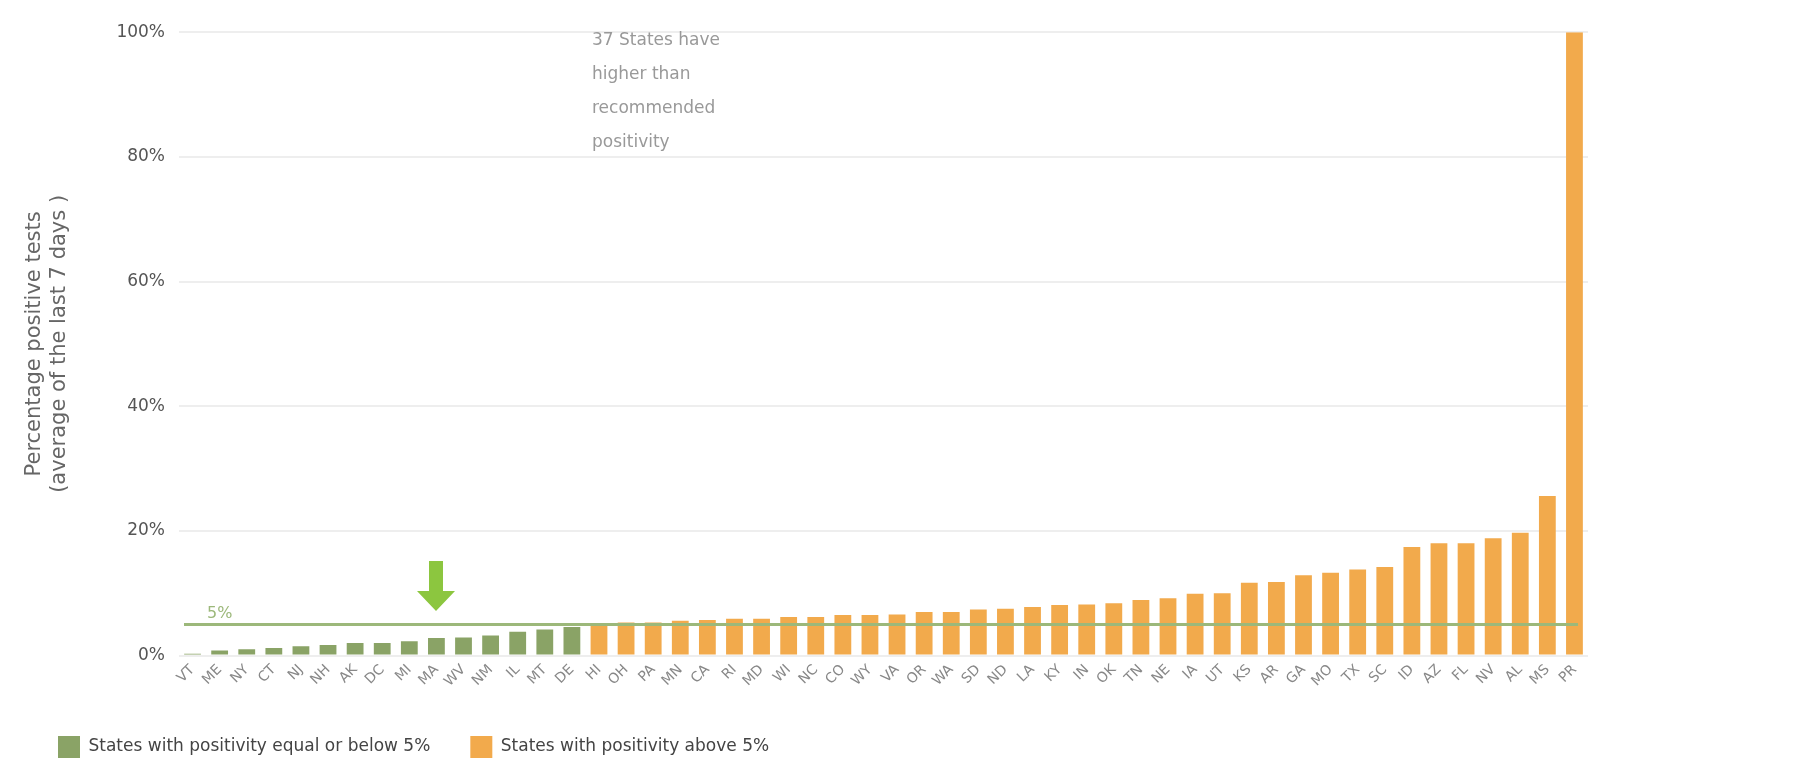 The image size is (1799, 773). I want to click on legend-label: States with positivity above 5%, so click(635, 745).